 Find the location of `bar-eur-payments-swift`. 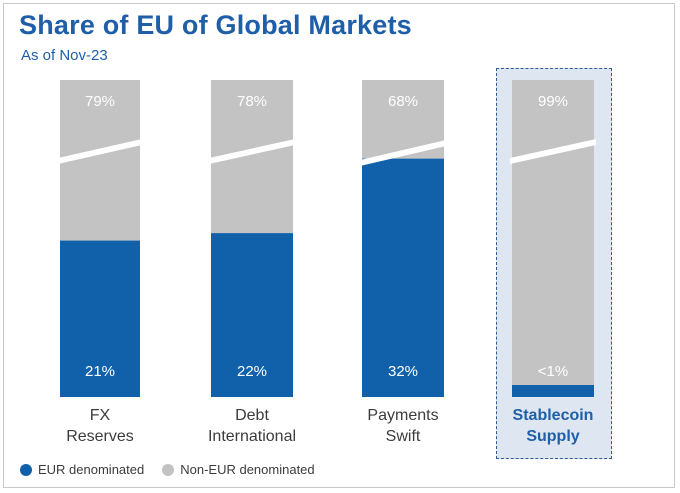

bar-eur-payments-swift is located at coordinates (403, 277).